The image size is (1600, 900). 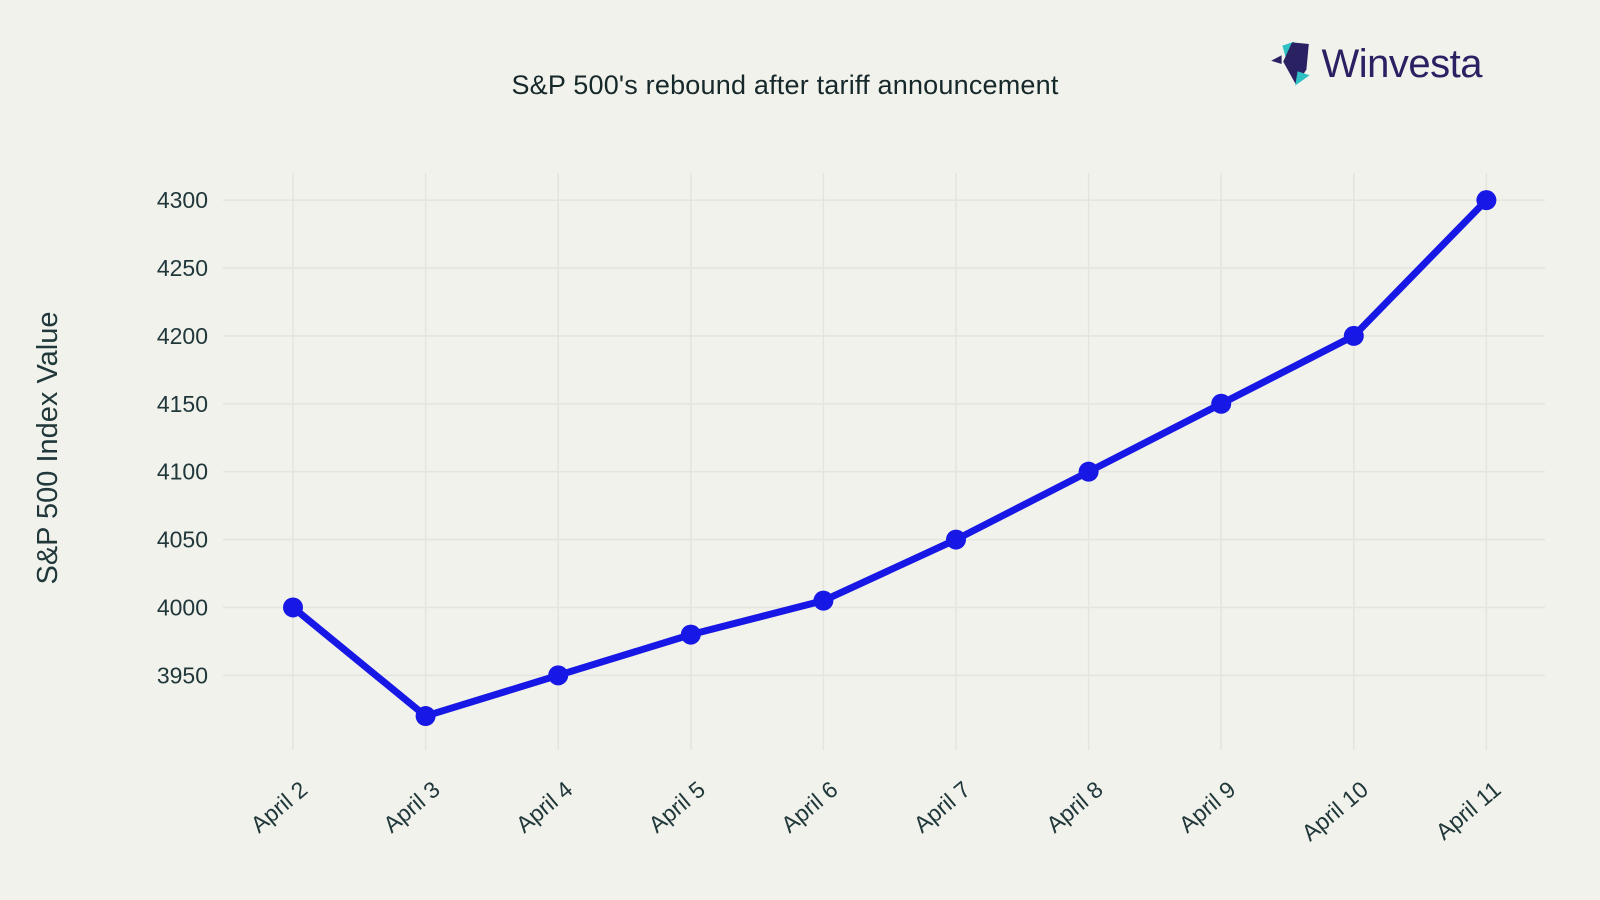 I want to click on y-tick-label: 4100, so click(x=182, y=472).